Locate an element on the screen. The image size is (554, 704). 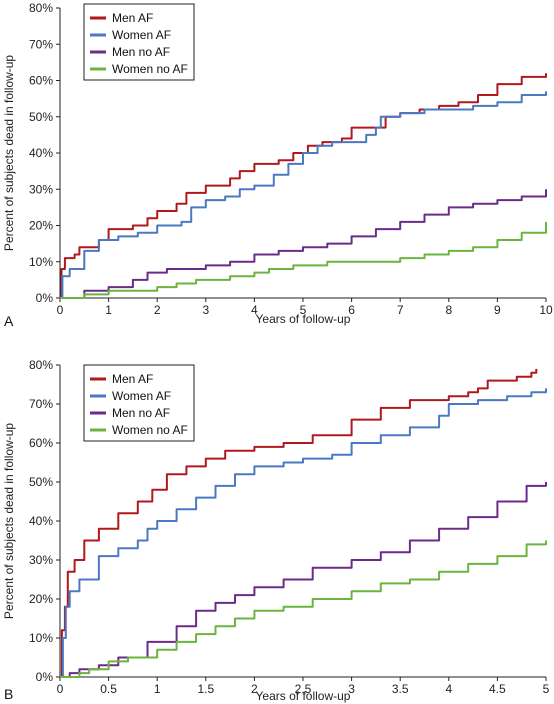
x-tick-label: 8 is located at coordinates (448, 310).